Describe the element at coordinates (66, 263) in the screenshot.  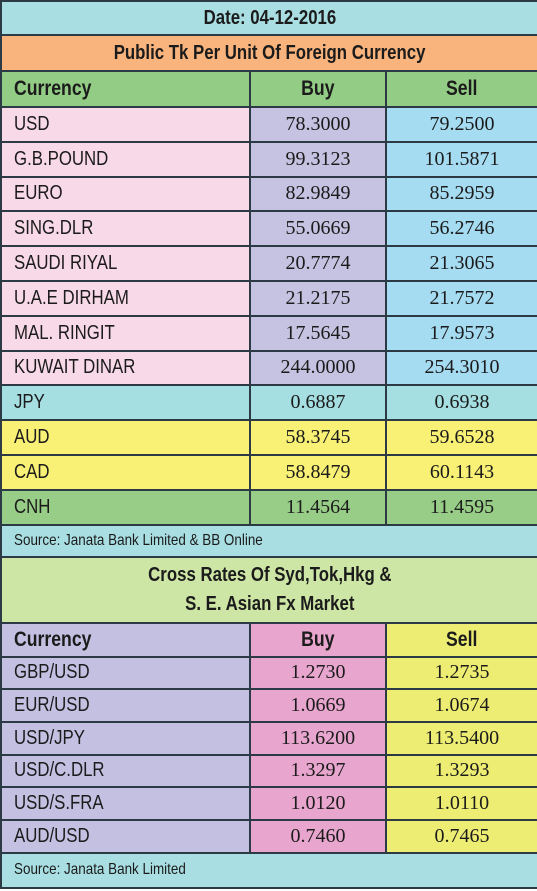
I see `currency-name: SAUDI RIYAL` at that location.